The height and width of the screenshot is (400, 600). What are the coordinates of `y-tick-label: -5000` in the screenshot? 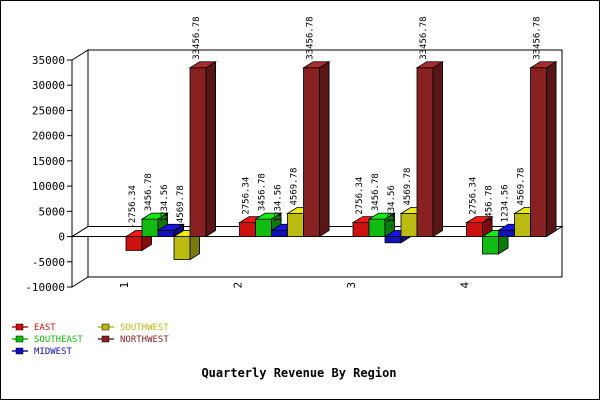 It's located at (48, 262).